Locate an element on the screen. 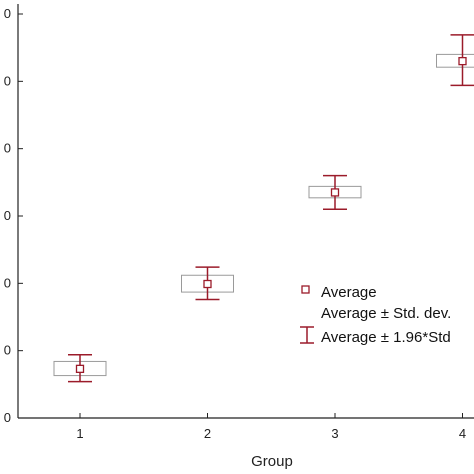 Image resolution: width=474 pixels, height=474 pixels. x-tick-label: 2 is located at coordinates (207, 433).